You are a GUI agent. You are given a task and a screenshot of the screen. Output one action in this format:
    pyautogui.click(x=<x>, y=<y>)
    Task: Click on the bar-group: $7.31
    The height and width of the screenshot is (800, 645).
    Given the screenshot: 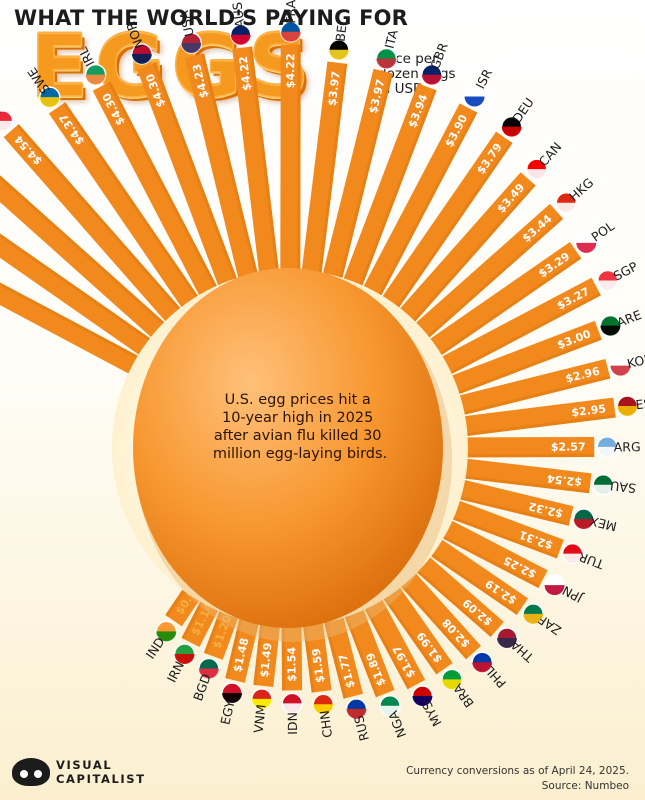 What is the action you would take?
    pyautogui.click(x=81, y=274)
    